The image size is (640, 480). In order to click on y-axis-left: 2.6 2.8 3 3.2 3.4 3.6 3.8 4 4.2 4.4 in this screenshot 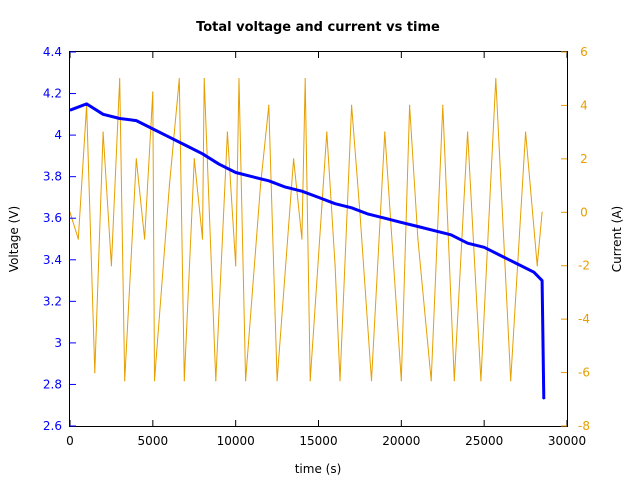, I will do `click(59, 239)`.